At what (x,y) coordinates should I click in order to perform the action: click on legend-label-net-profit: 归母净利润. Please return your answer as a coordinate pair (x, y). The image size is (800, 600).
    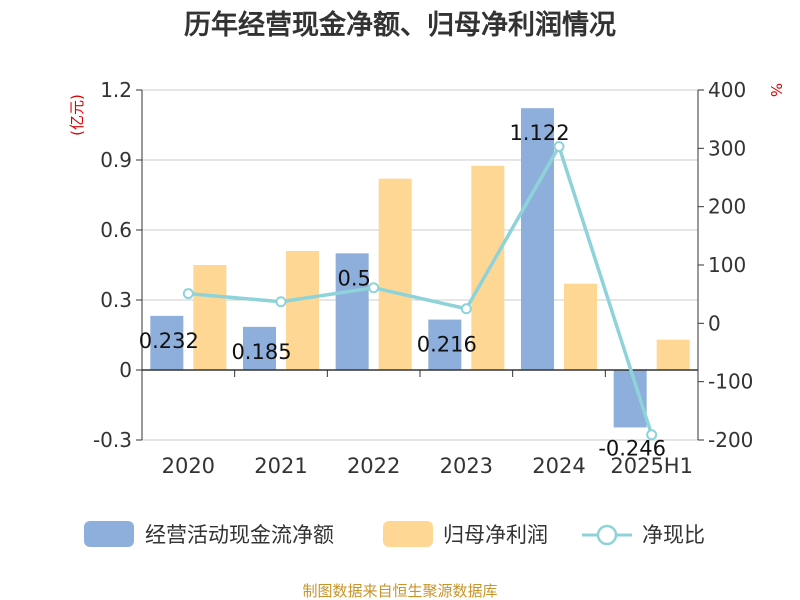
    Looking at the image, I should click on (495, 535).